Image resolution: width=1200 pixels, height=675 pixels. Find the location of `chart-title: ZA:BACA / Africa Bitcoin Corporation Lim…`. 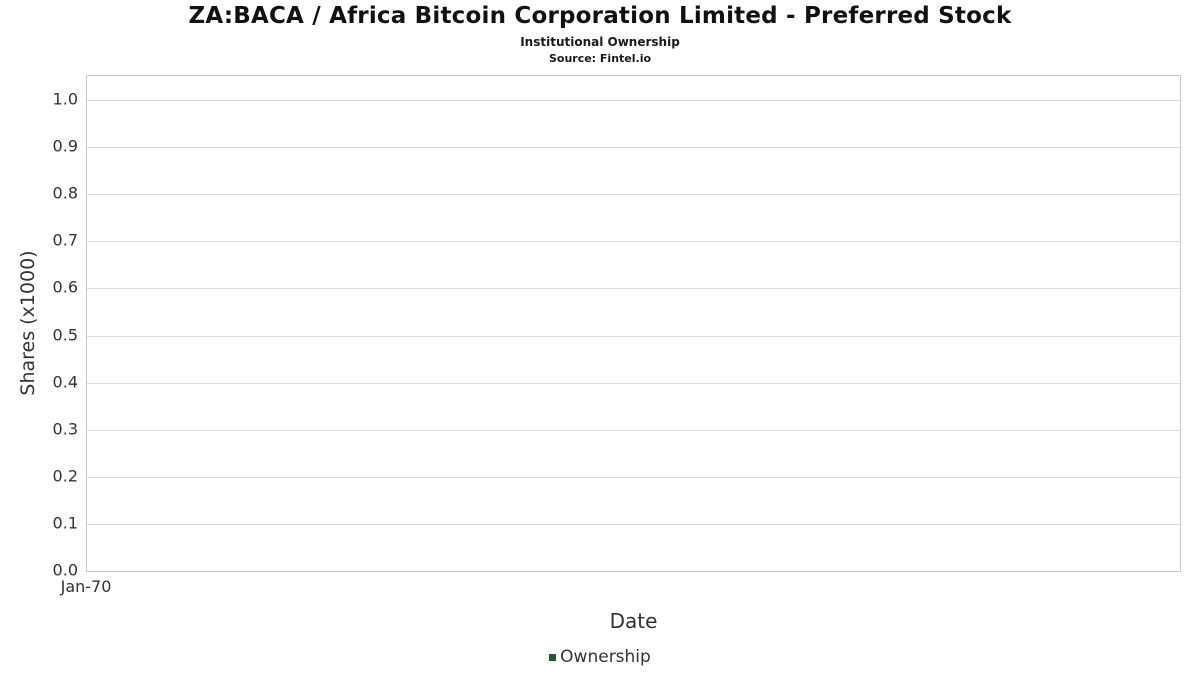

chart-title: ZA:BACA / Africa Bitcoin Corporation Lim… is located at coordinates (600, 16).